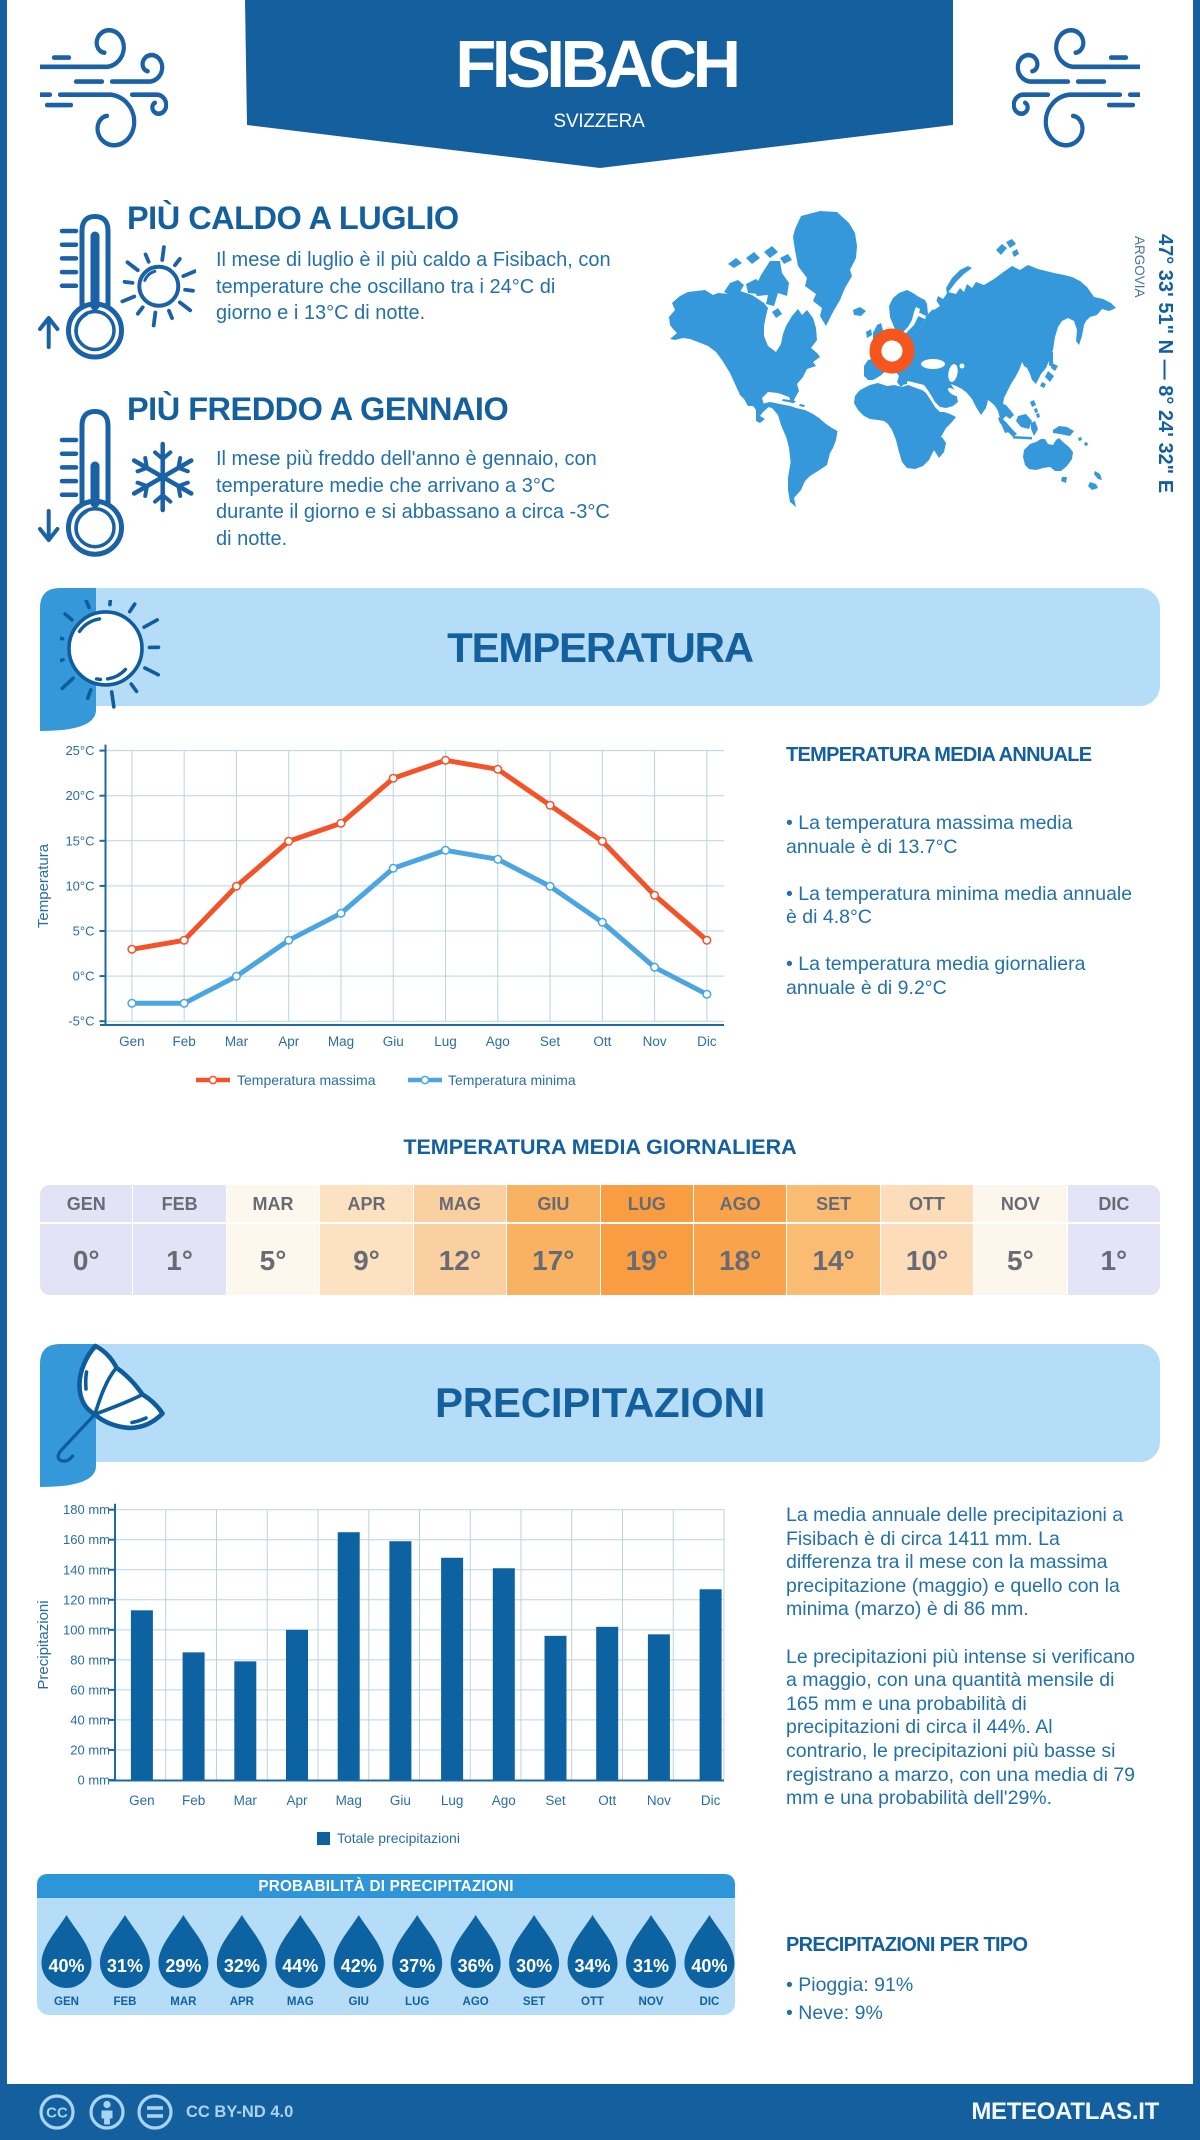  Describe the element at coordinates (359, 2002) in the screenshot. I see `svg-text: GIU` at that location.